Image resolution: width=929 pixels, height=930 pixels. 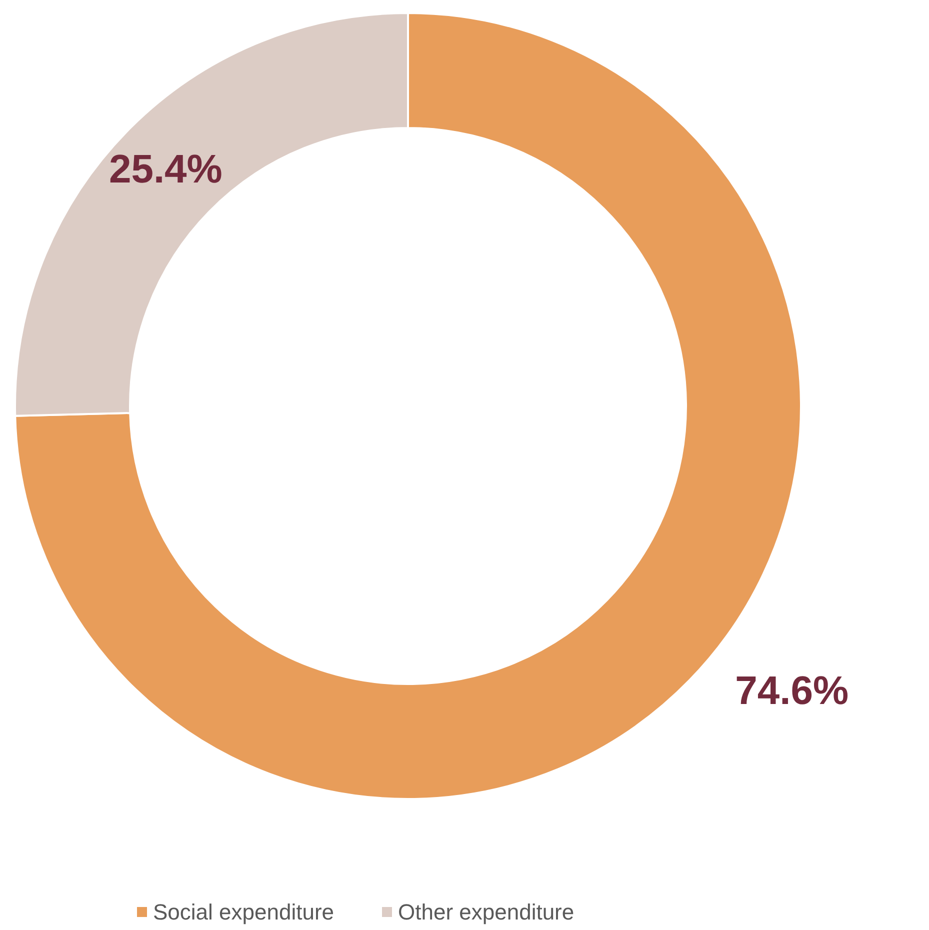 What do you see at coordinates (243, 912) in the screenshot?
I see `legend-label: Social expenditure` at bounding box center [243, 912].